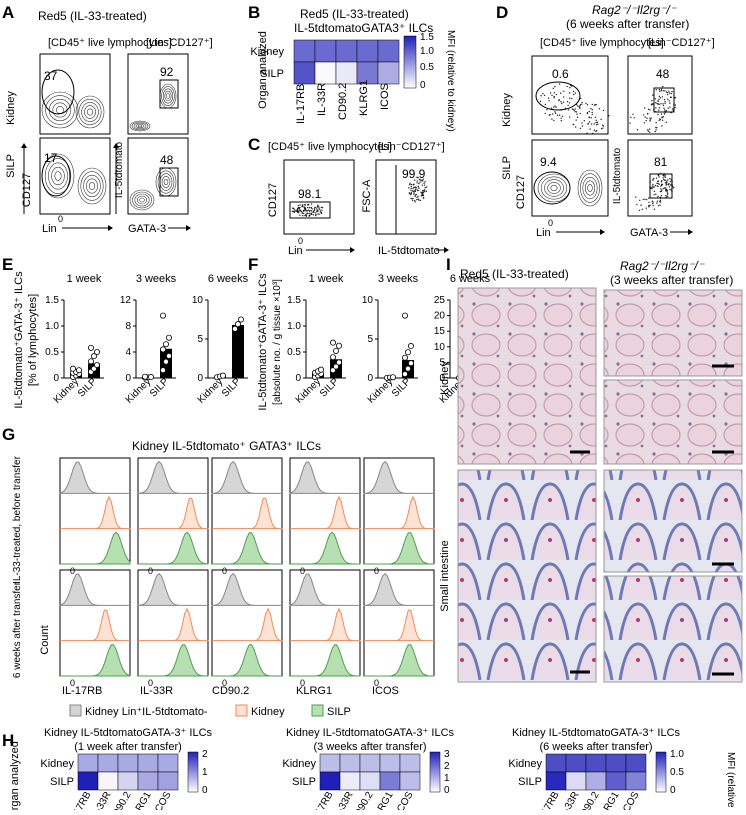 The width and height of the screenshot is (746, 815). Describe the element at coordinates (326, 279) in the screenshot. I see `f-group-title: 1 week` at that location.